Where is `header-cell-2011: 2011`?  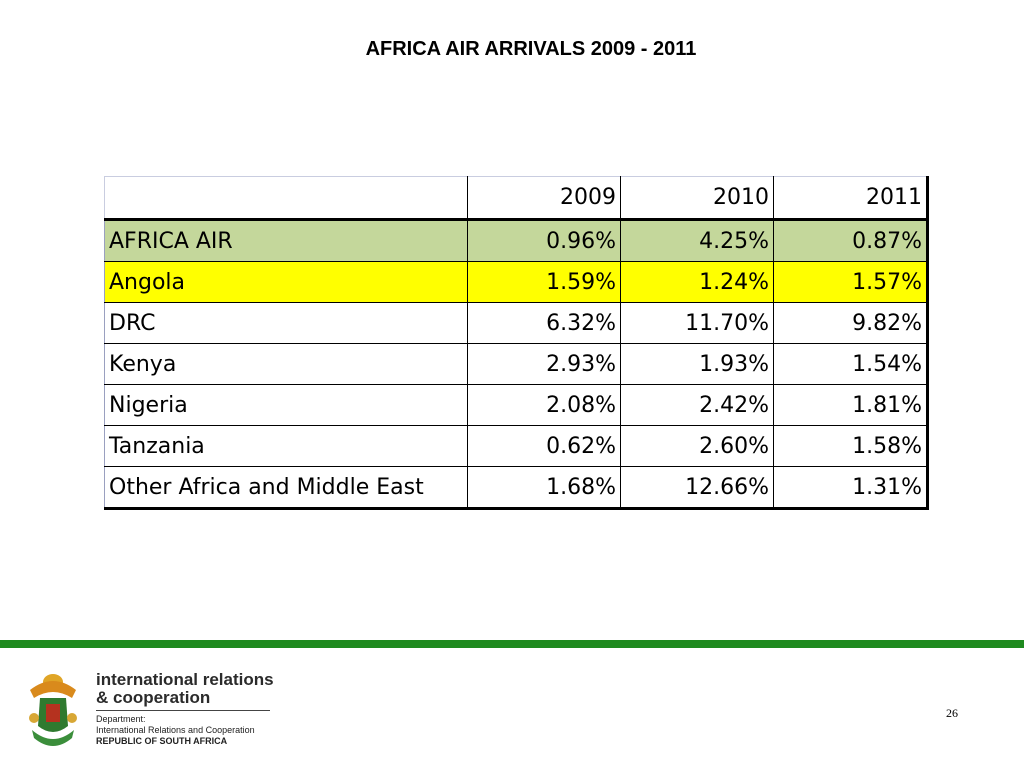
header-cell-2011: 2011 is located at coordinates (851, 198).